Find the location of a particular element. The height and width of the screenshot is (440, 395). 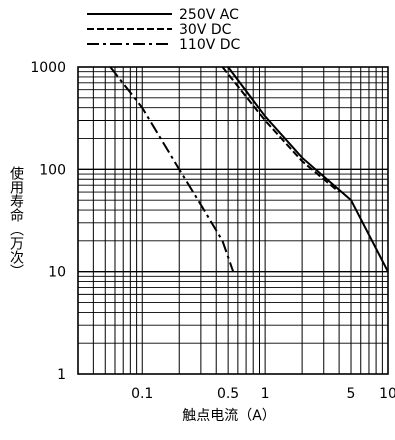

x-tick-label: 10 is located at coordinates (387, 394).